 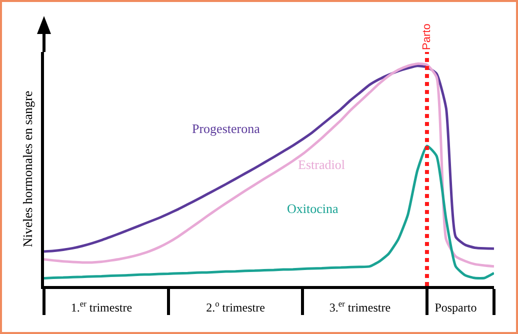 What do you see at coordinates (360, 306) in the screenshot?
I see `x-tick-label: 3.$^{er}$ trimestre` at bounding box center [360, 306].